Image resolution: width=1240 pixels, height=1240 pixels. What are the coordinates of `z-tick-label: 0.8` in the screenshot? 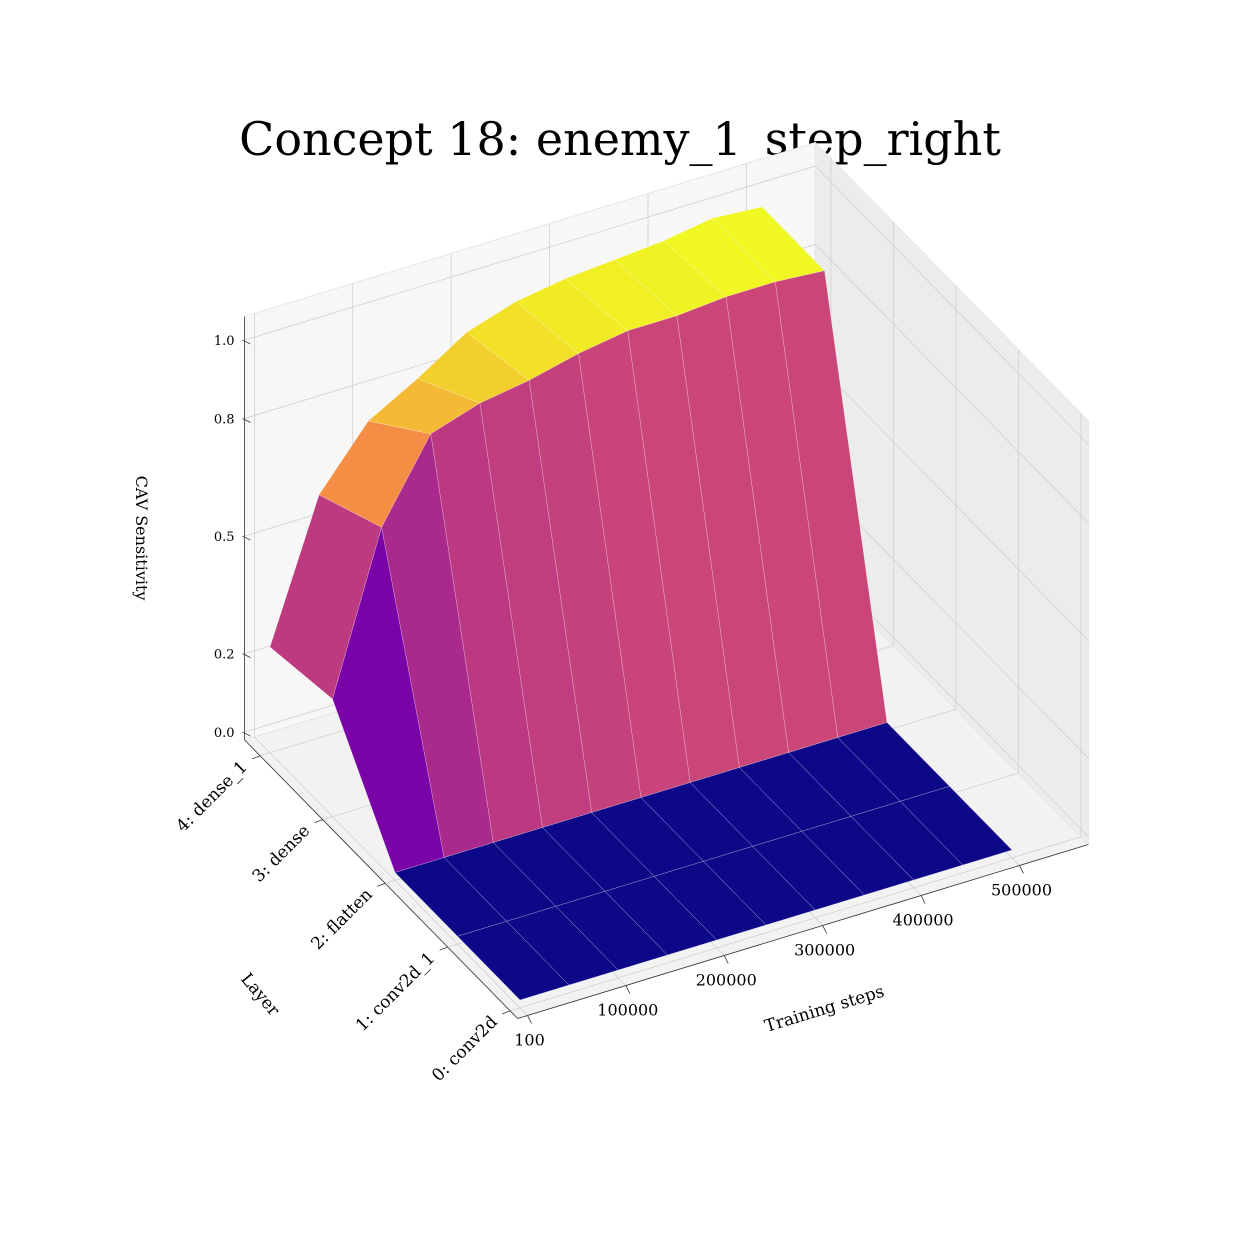 It's located at (224, 419).